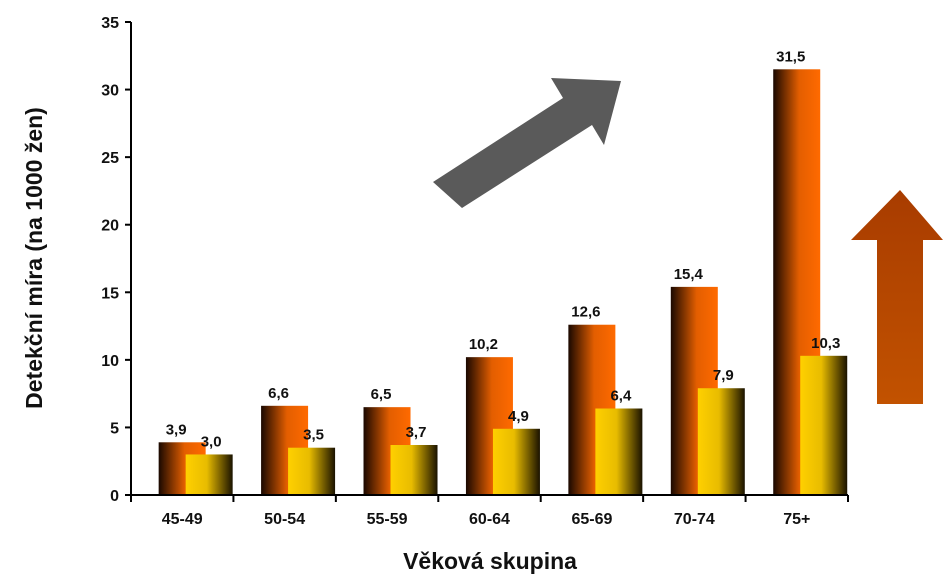 The width and height of the screenshot is (943, 580). I want to click on y-tick-label: 30, so click(110, 91).